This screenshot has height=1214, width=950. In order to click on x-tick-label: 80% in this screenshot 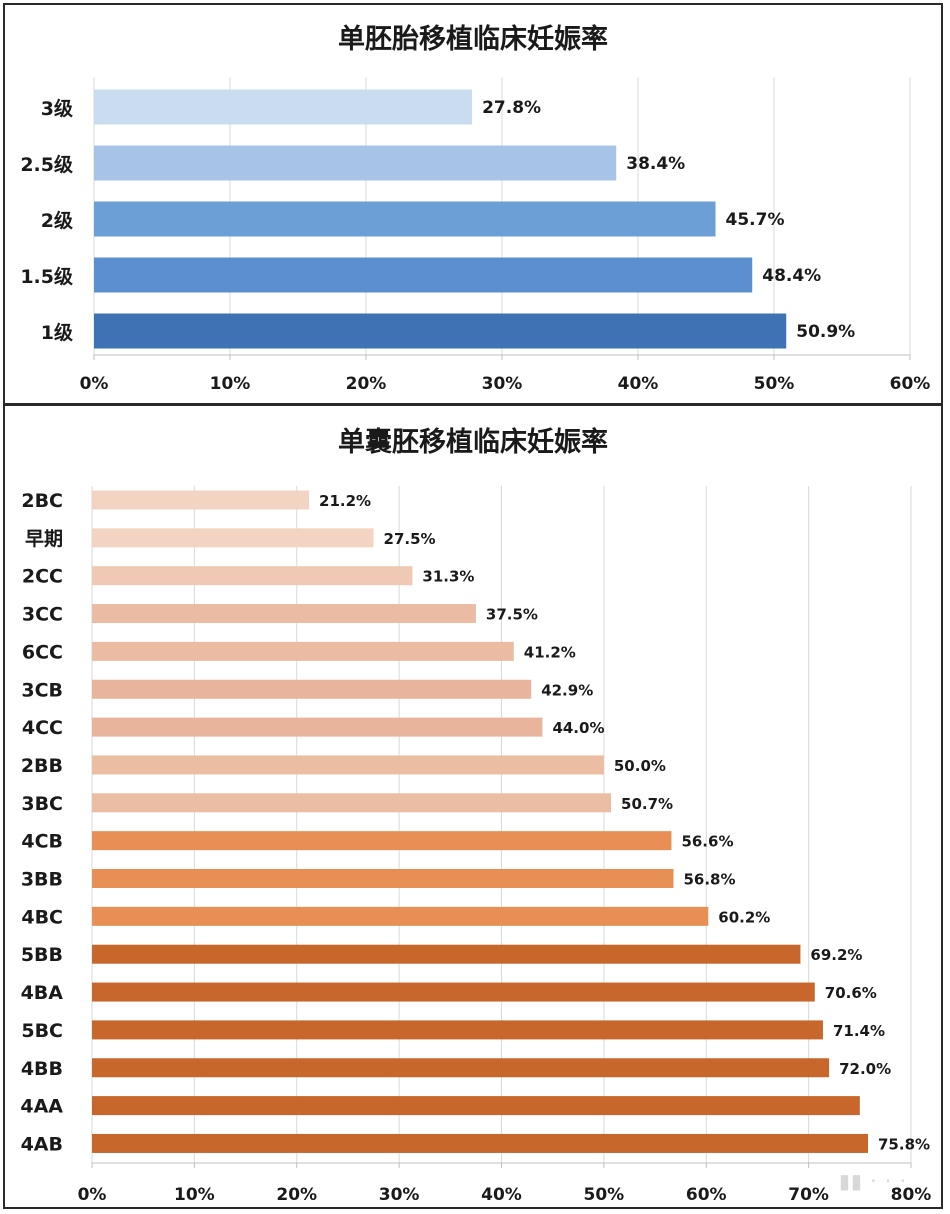, I will do `click(911, 1195)`.